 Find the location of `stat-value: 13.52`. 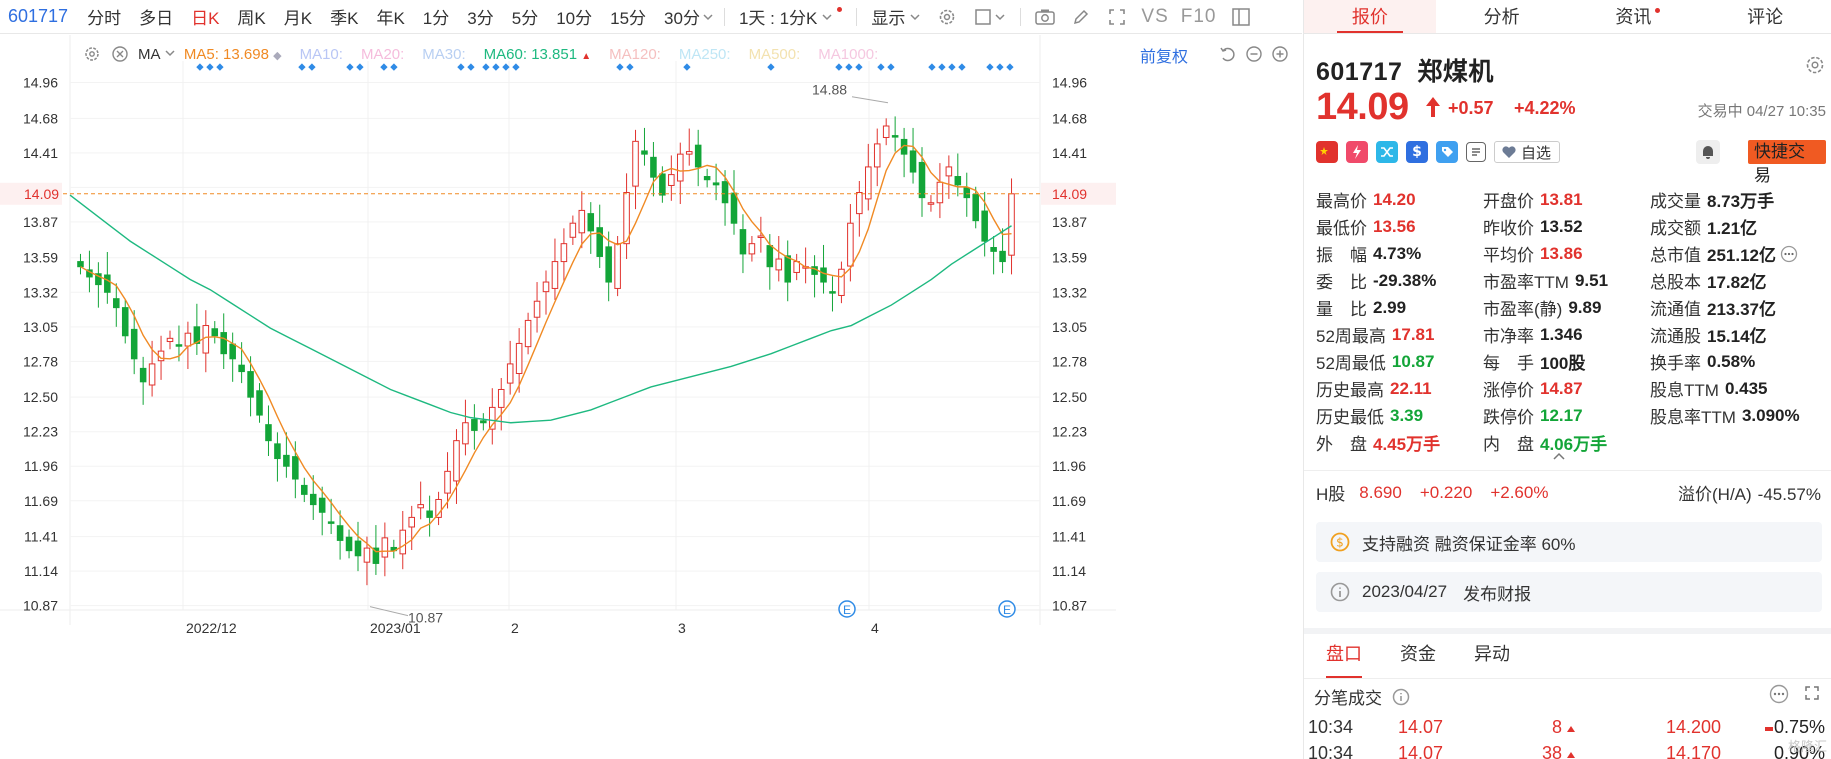

stat-value: 13.52 is located at coordinates (1561, 226).